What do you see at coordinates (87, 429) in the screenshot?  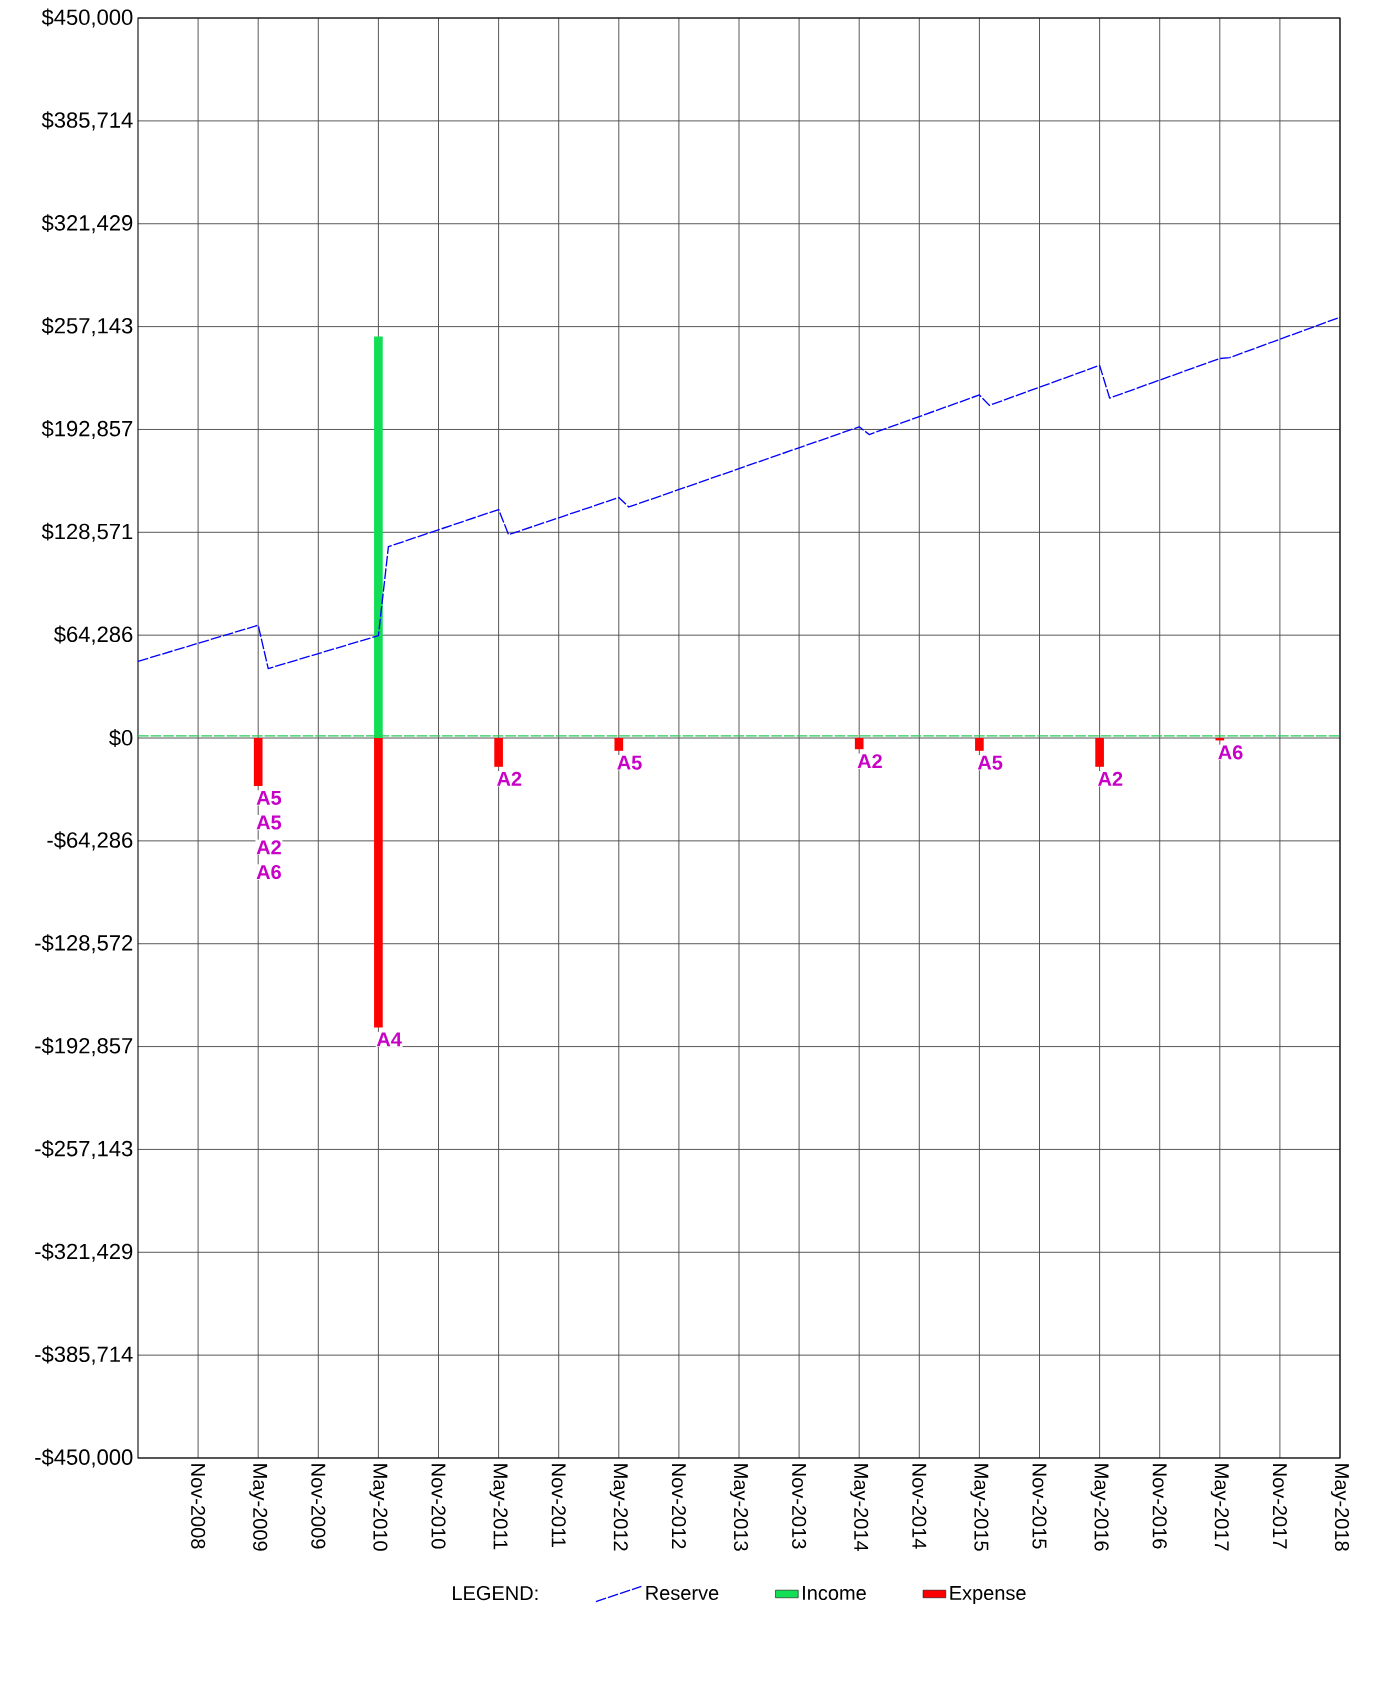 I see `y-tick-label: $192,857` at bounding box center [87, 429].